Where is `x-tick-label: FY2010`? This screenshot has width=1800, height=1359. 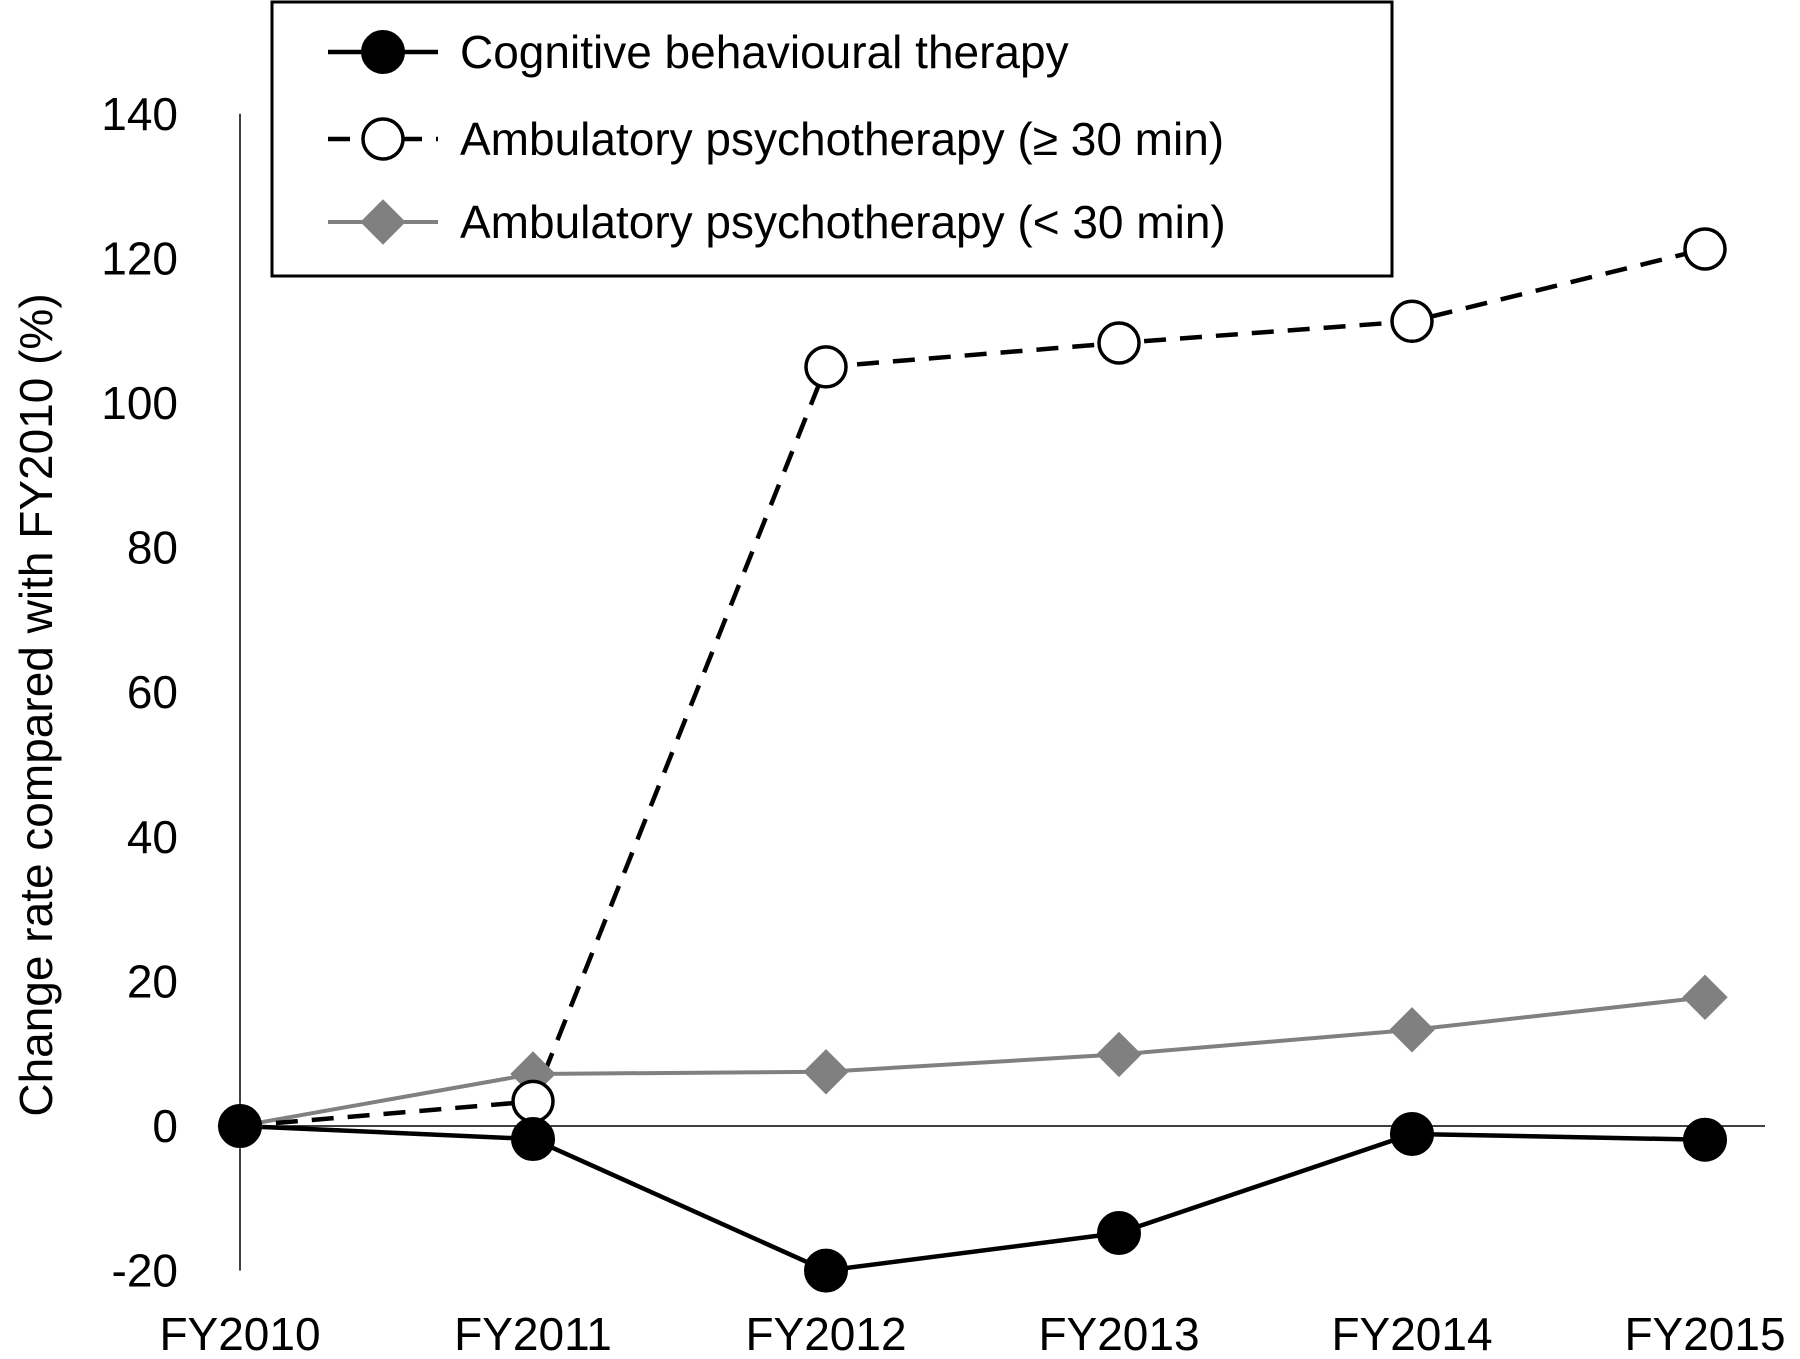
x-tick-label: FY2010 is located at coordinates (239, 1331).